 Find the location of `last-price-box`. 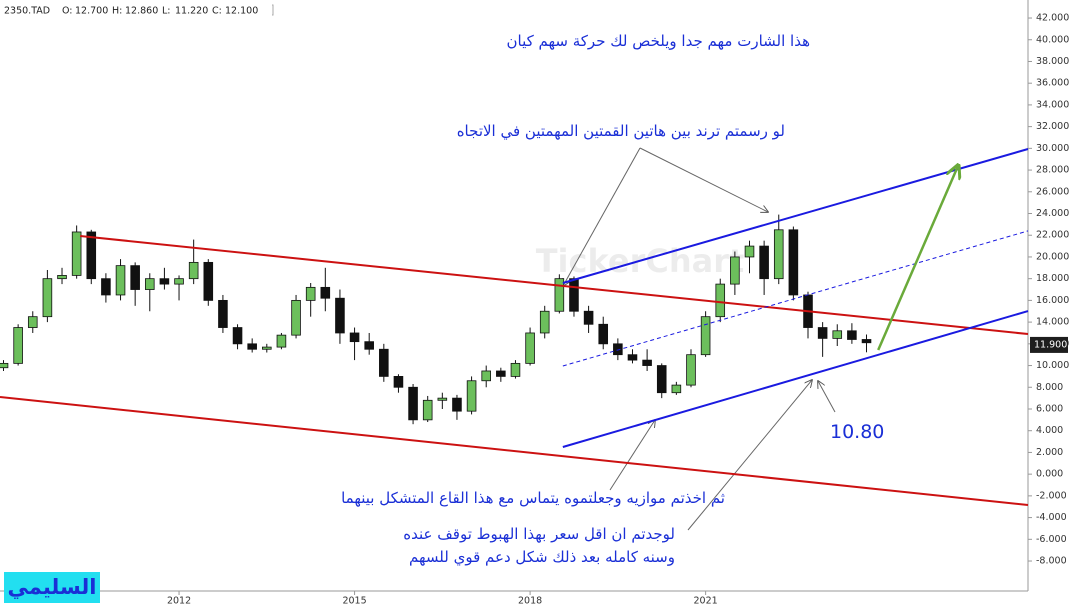

last-price-box is located at coordinates (1049, 344).